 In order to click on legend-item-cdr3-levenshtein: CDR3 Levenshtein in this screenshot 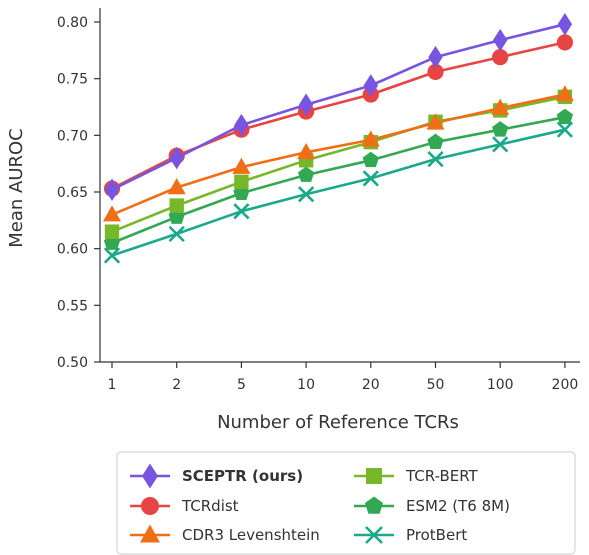, I will do `click(225, 534)`.